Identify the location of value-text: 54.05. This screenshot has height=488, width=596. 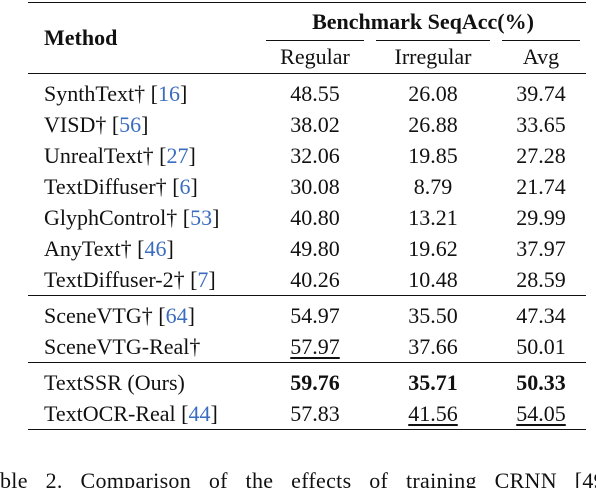
(541, 413).